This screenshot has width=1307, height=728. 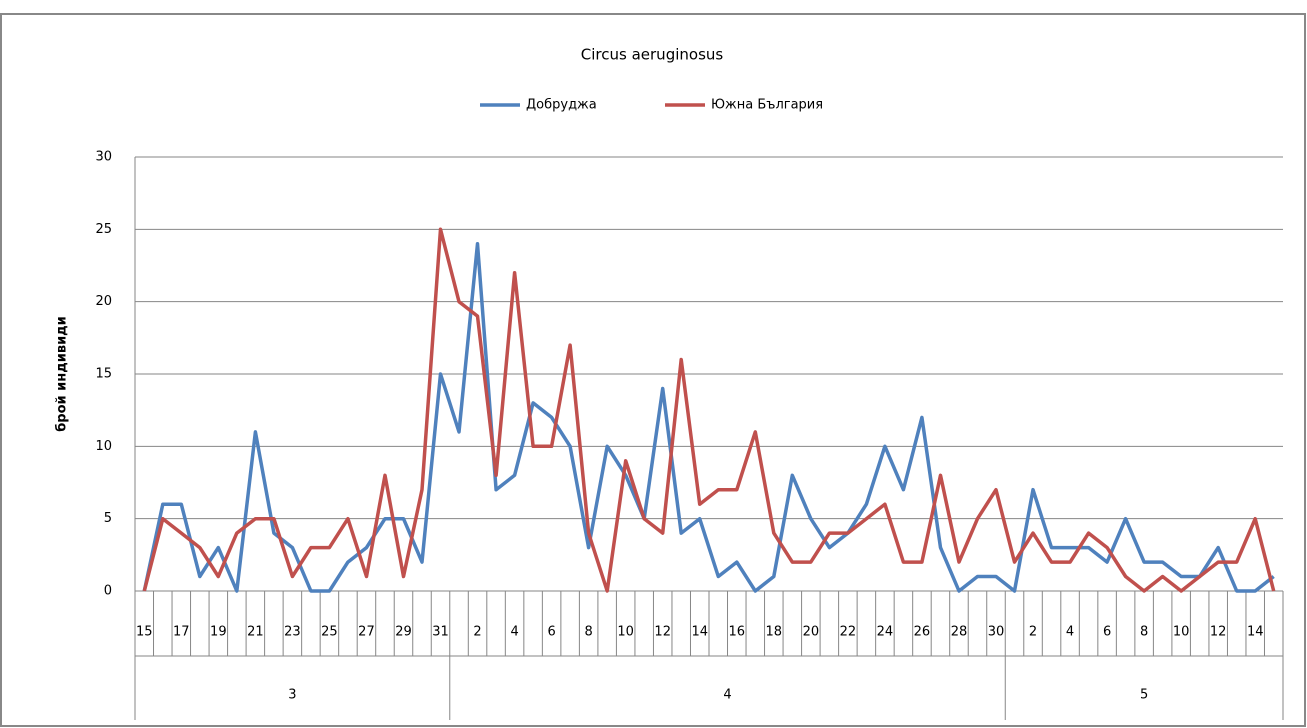 What do you see at coordinates (329, 632) in the screenshot?
I see `x-tick-label: 25` at bounding box center [329, 632].